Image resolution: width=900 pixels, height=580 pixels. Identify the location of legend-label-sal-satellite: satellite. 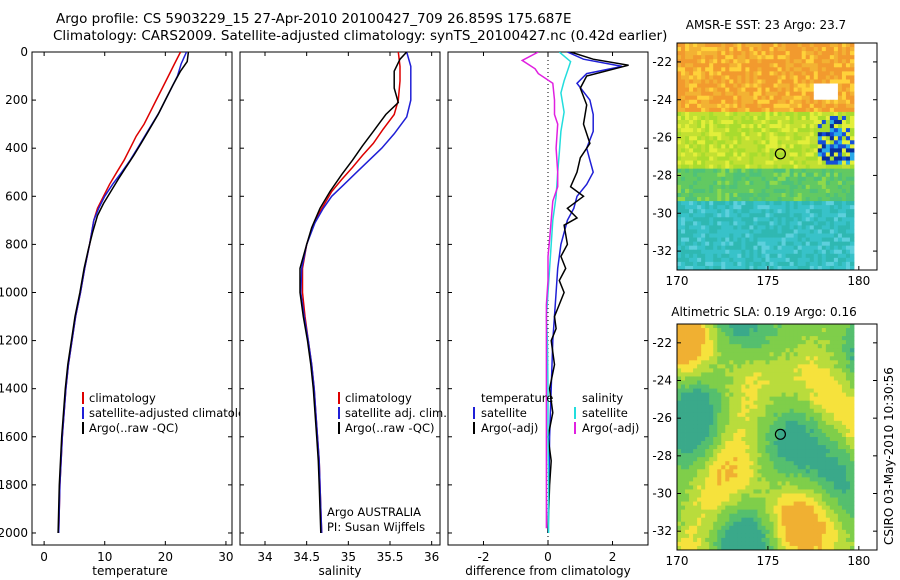
(605, 413).